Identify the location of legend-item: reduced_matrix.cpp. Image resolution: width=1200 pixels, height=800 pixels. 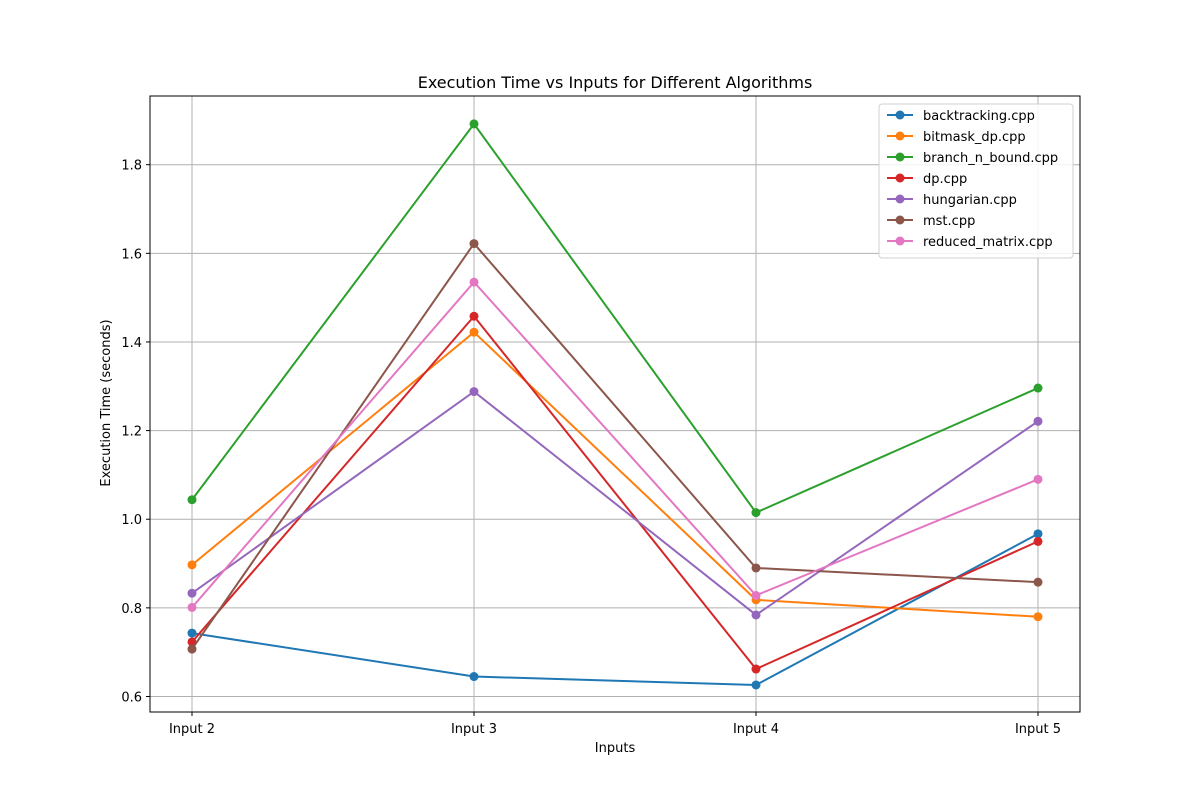
(970, 242).